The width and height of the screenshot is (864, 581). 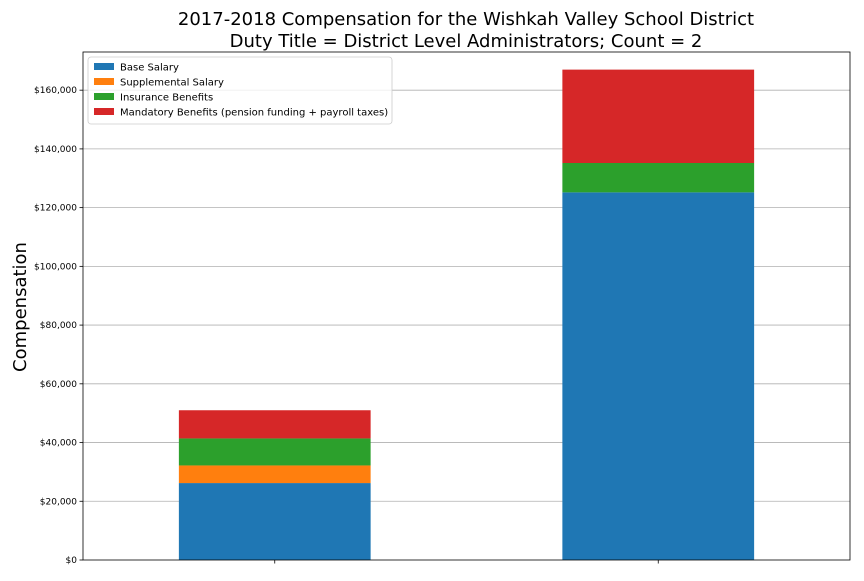 I want to click on y-tick-label: $120,000, so click(x=55, y=209).